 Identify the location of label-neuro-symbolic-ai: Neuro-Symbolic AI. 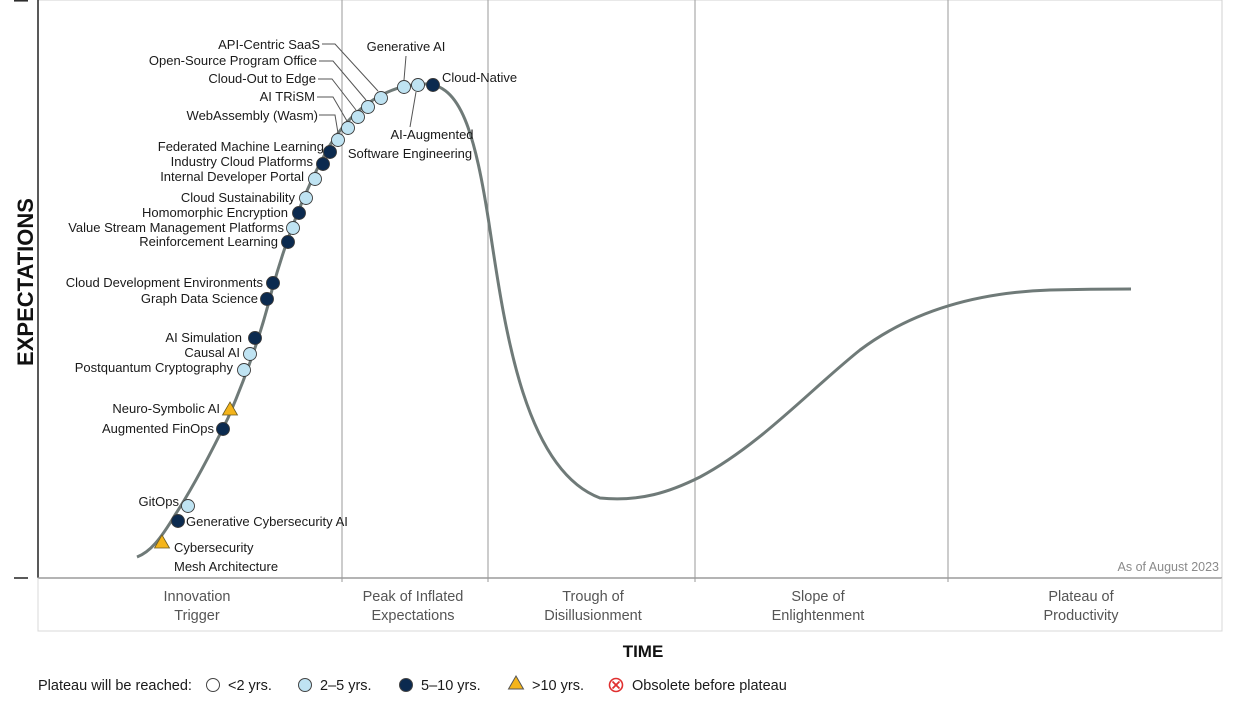
(166, 408).